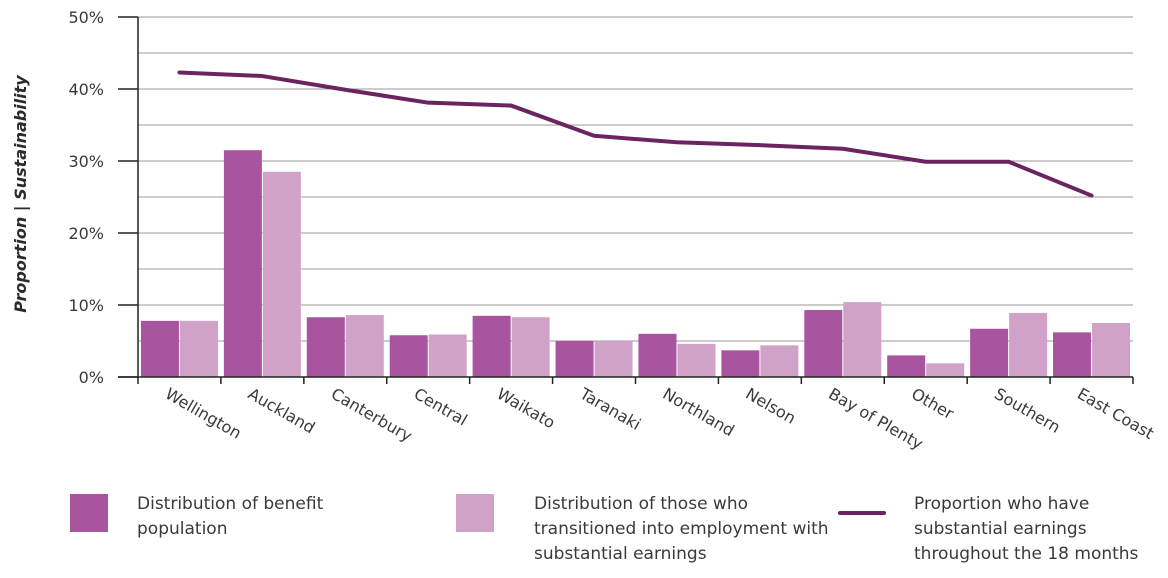 This screenshot has height=578, width=1168. Describe the element at coordinates (441, 407) in the screenshot. I see `x-tick-label-central: Central` at that location.